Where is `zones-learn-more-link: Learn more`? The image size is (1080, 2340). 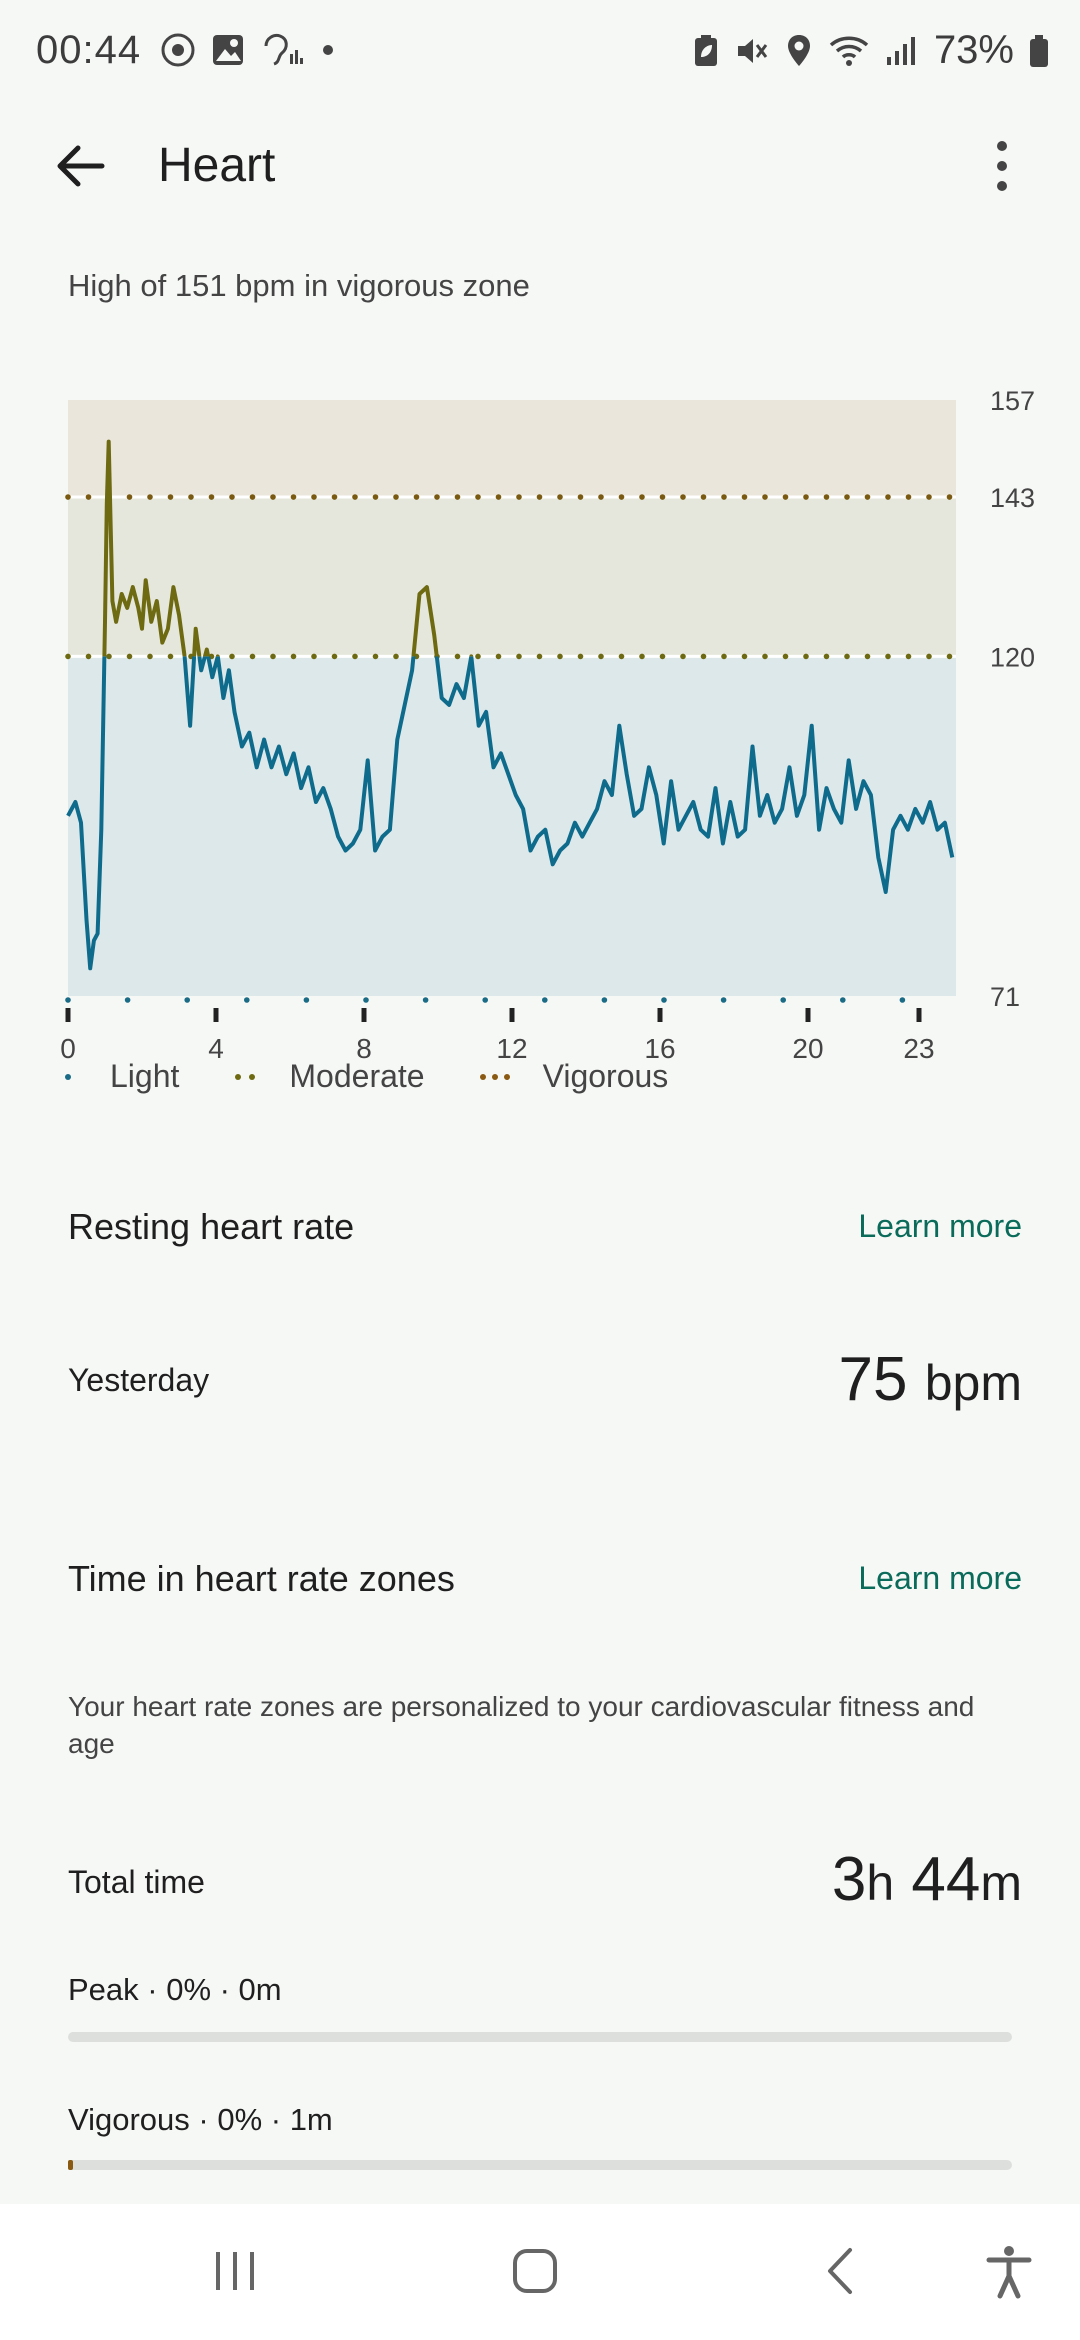 zones-learn-more-link: Learn more is located at coordinates (940, 1578).